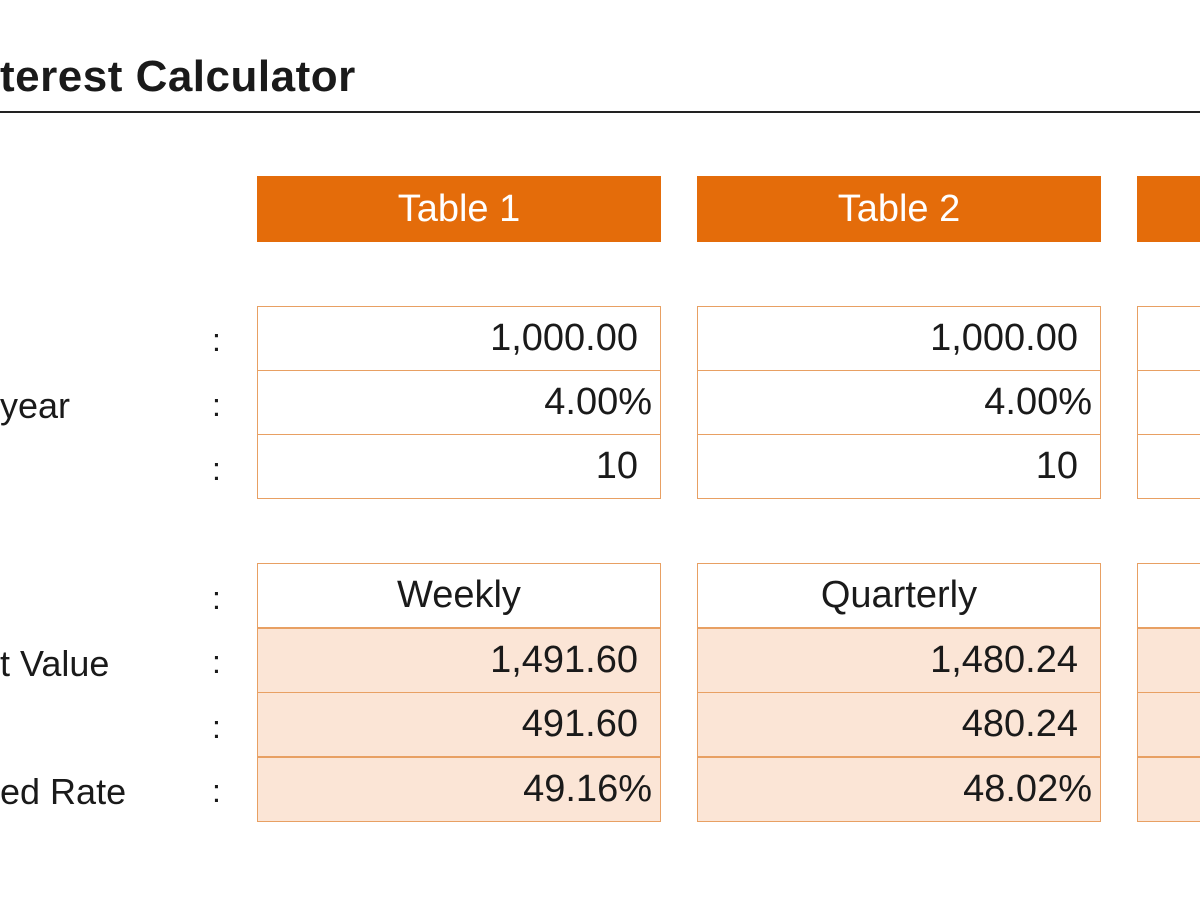  I want to click on colon-effective-rate: :, so click(216, 791).